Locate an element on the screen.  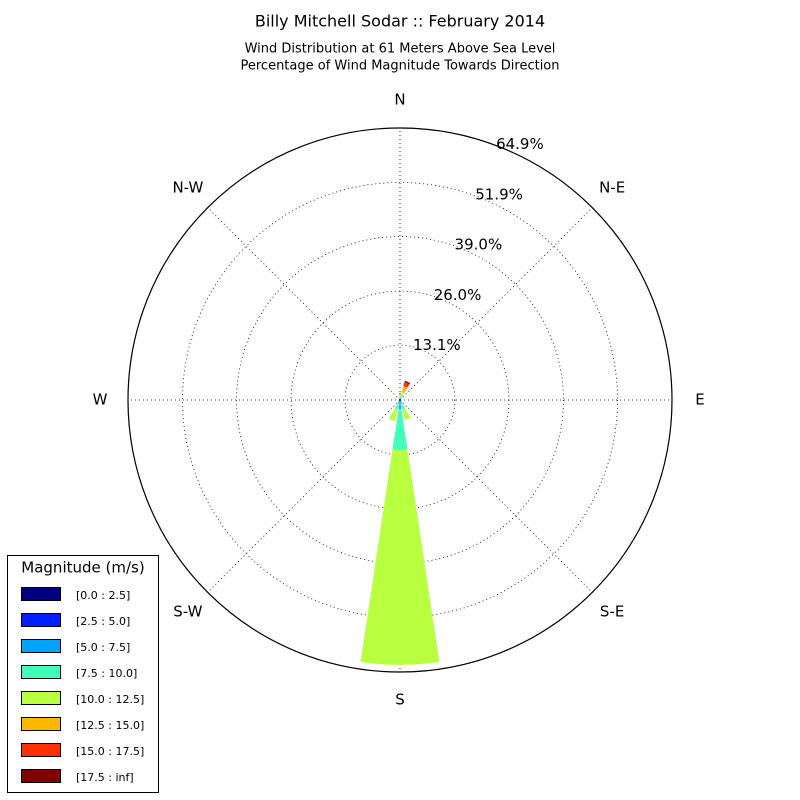
direction-label: N is located at coordinates (399, 100).